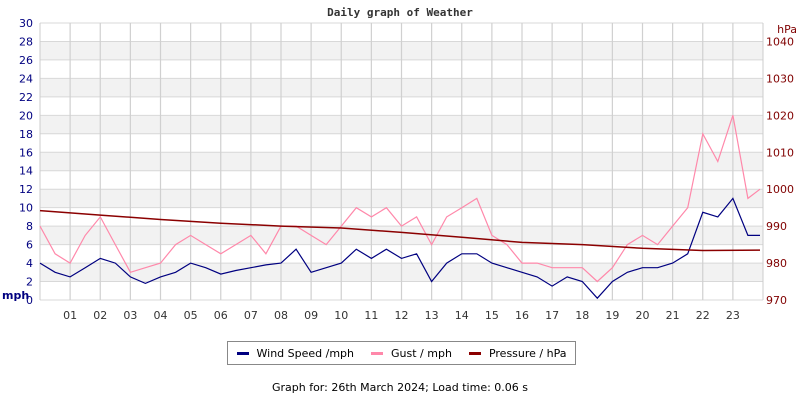 This screenshot has height=400, width=800. I want to click on x-tick-label: 22, so click(703, 315).